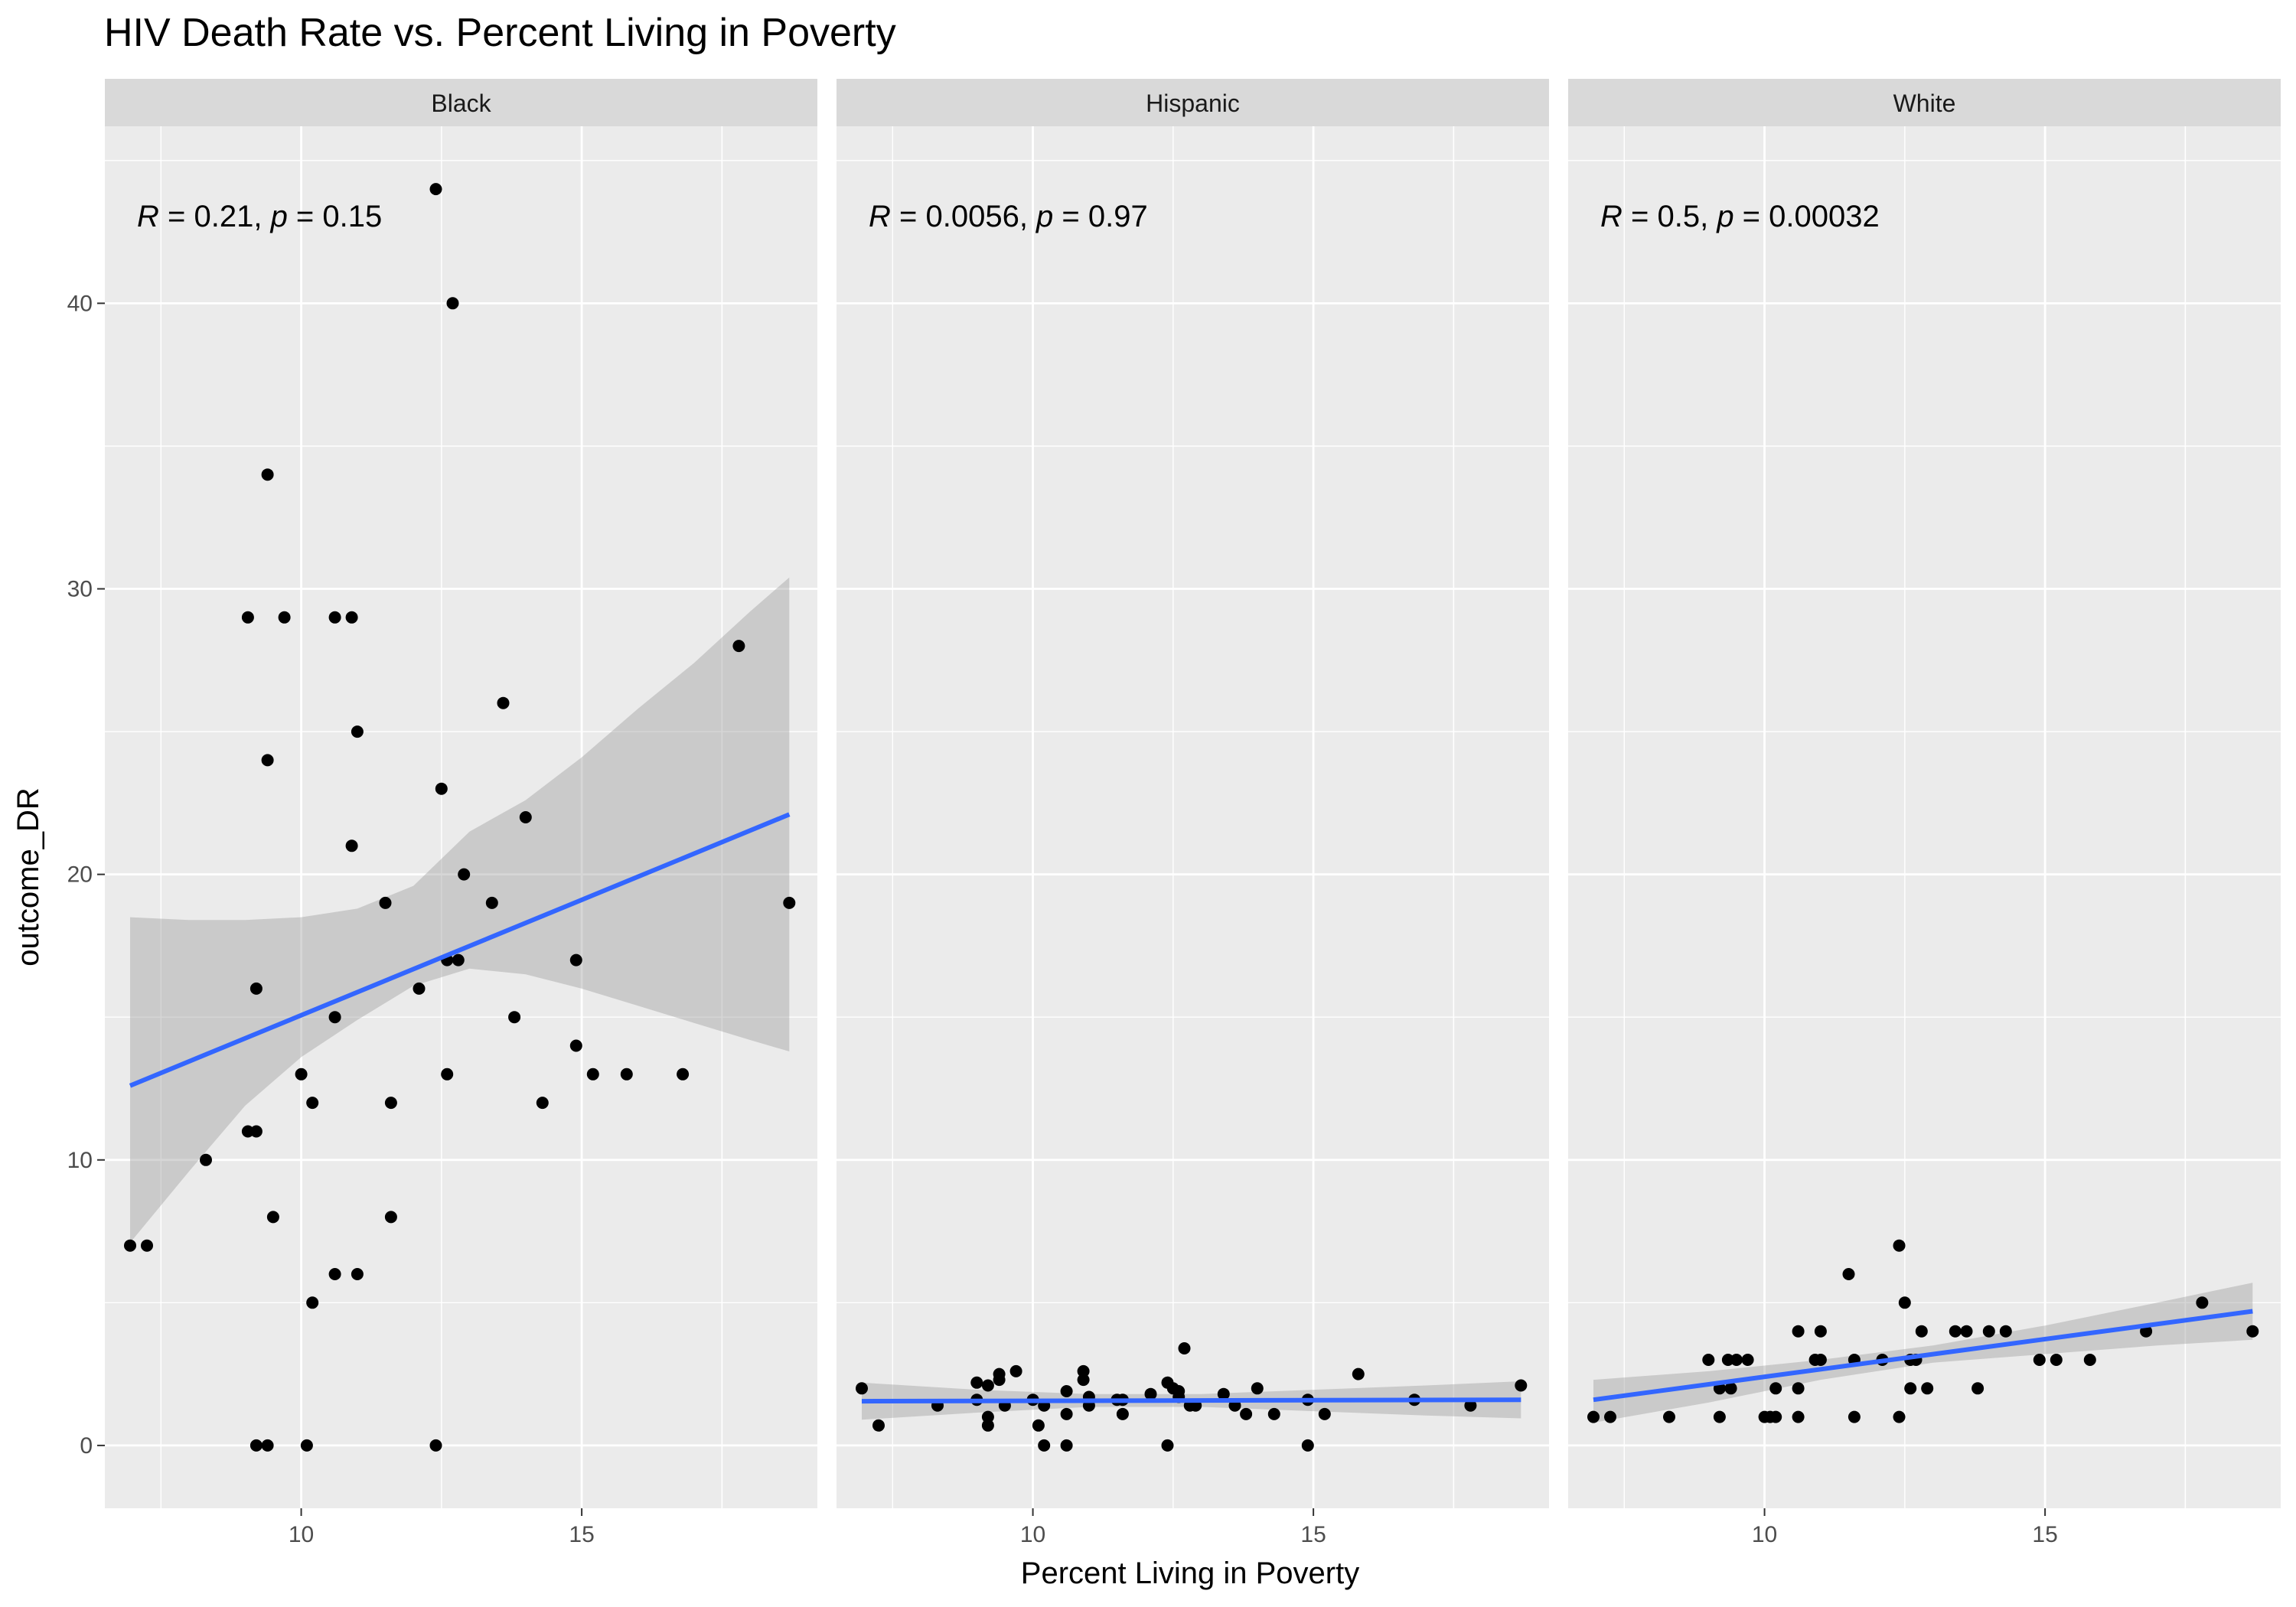 The width and height of the screenshot is (2296, 1607). I want to click on regression-line, so click(1923, 1356).